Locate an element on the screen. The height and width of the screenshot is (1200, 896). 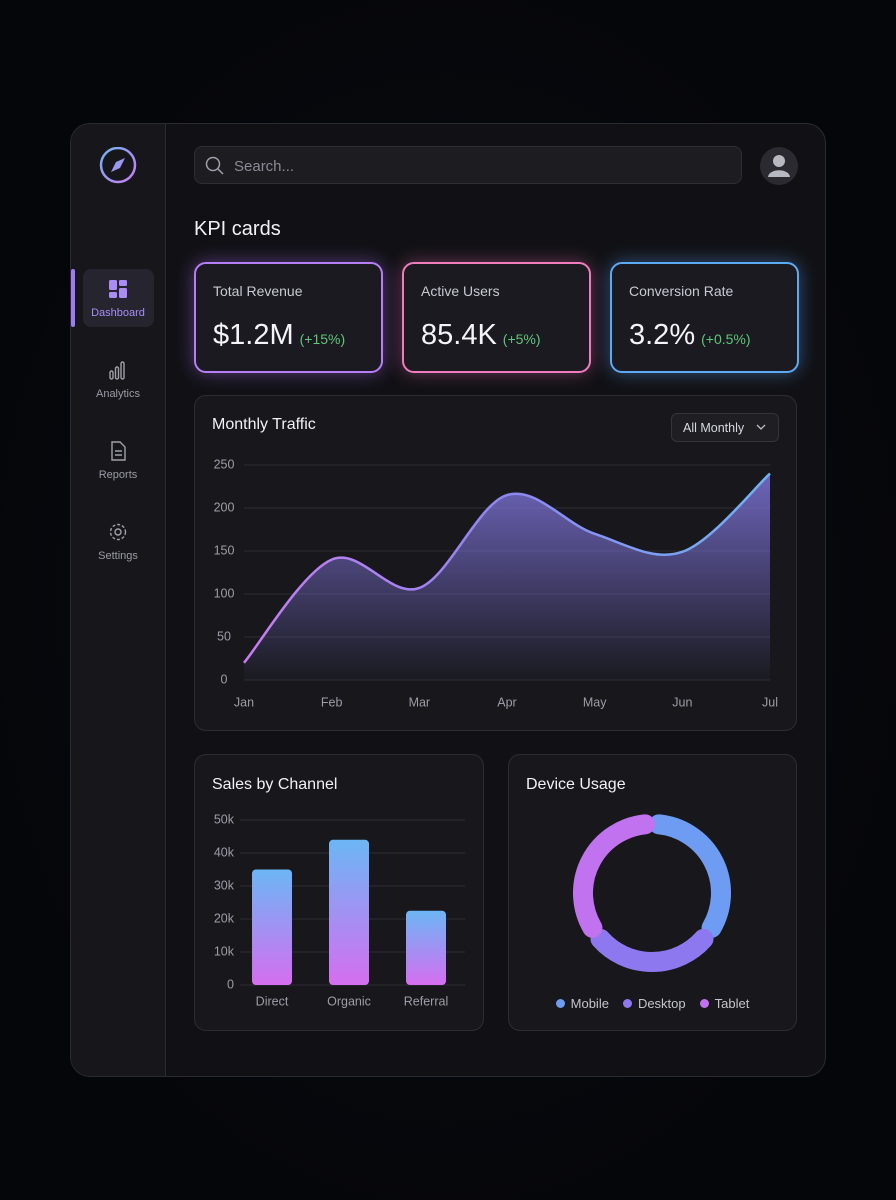
kpi-change: (+0.5%) is located at coordinates (726, 339).